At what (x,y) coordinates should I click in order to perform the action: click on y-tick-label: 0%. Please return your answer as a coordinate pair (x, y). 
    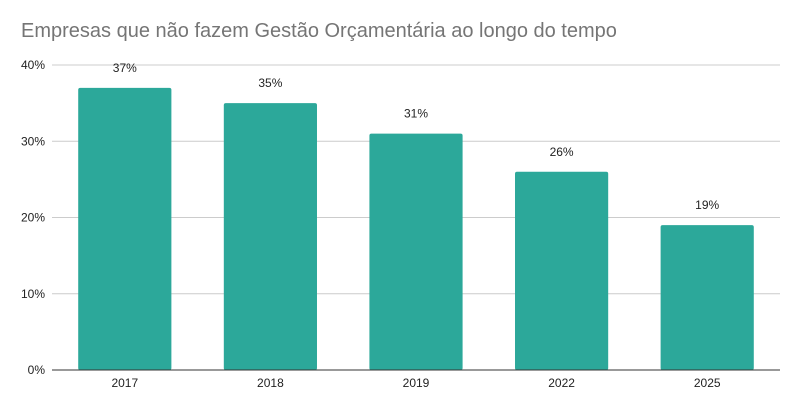
    Looking at the image, I should click on (37, 370).